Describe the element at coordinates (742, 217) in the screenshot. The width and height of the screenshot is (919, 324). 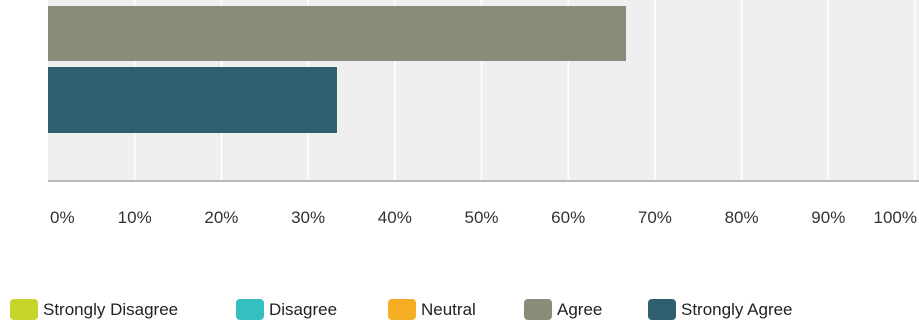
I see `x-tick-label: 80%` at that location.